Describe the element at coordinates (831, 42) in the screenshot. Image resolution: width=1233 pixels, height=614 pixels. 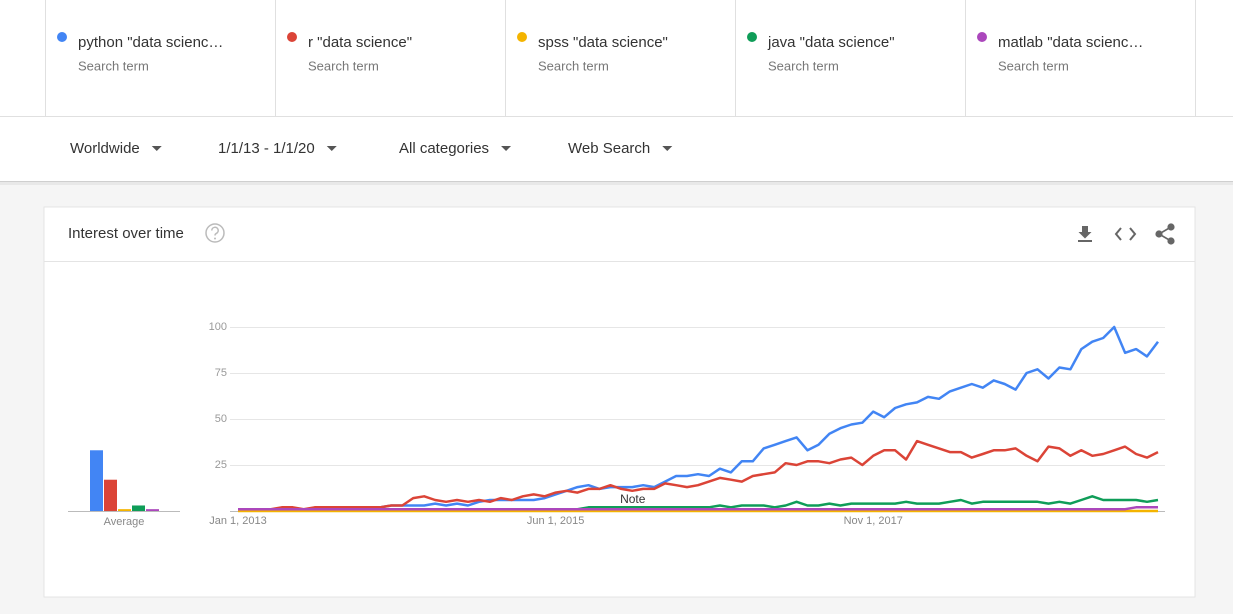
I see `term-name: java "data science"` at that location.